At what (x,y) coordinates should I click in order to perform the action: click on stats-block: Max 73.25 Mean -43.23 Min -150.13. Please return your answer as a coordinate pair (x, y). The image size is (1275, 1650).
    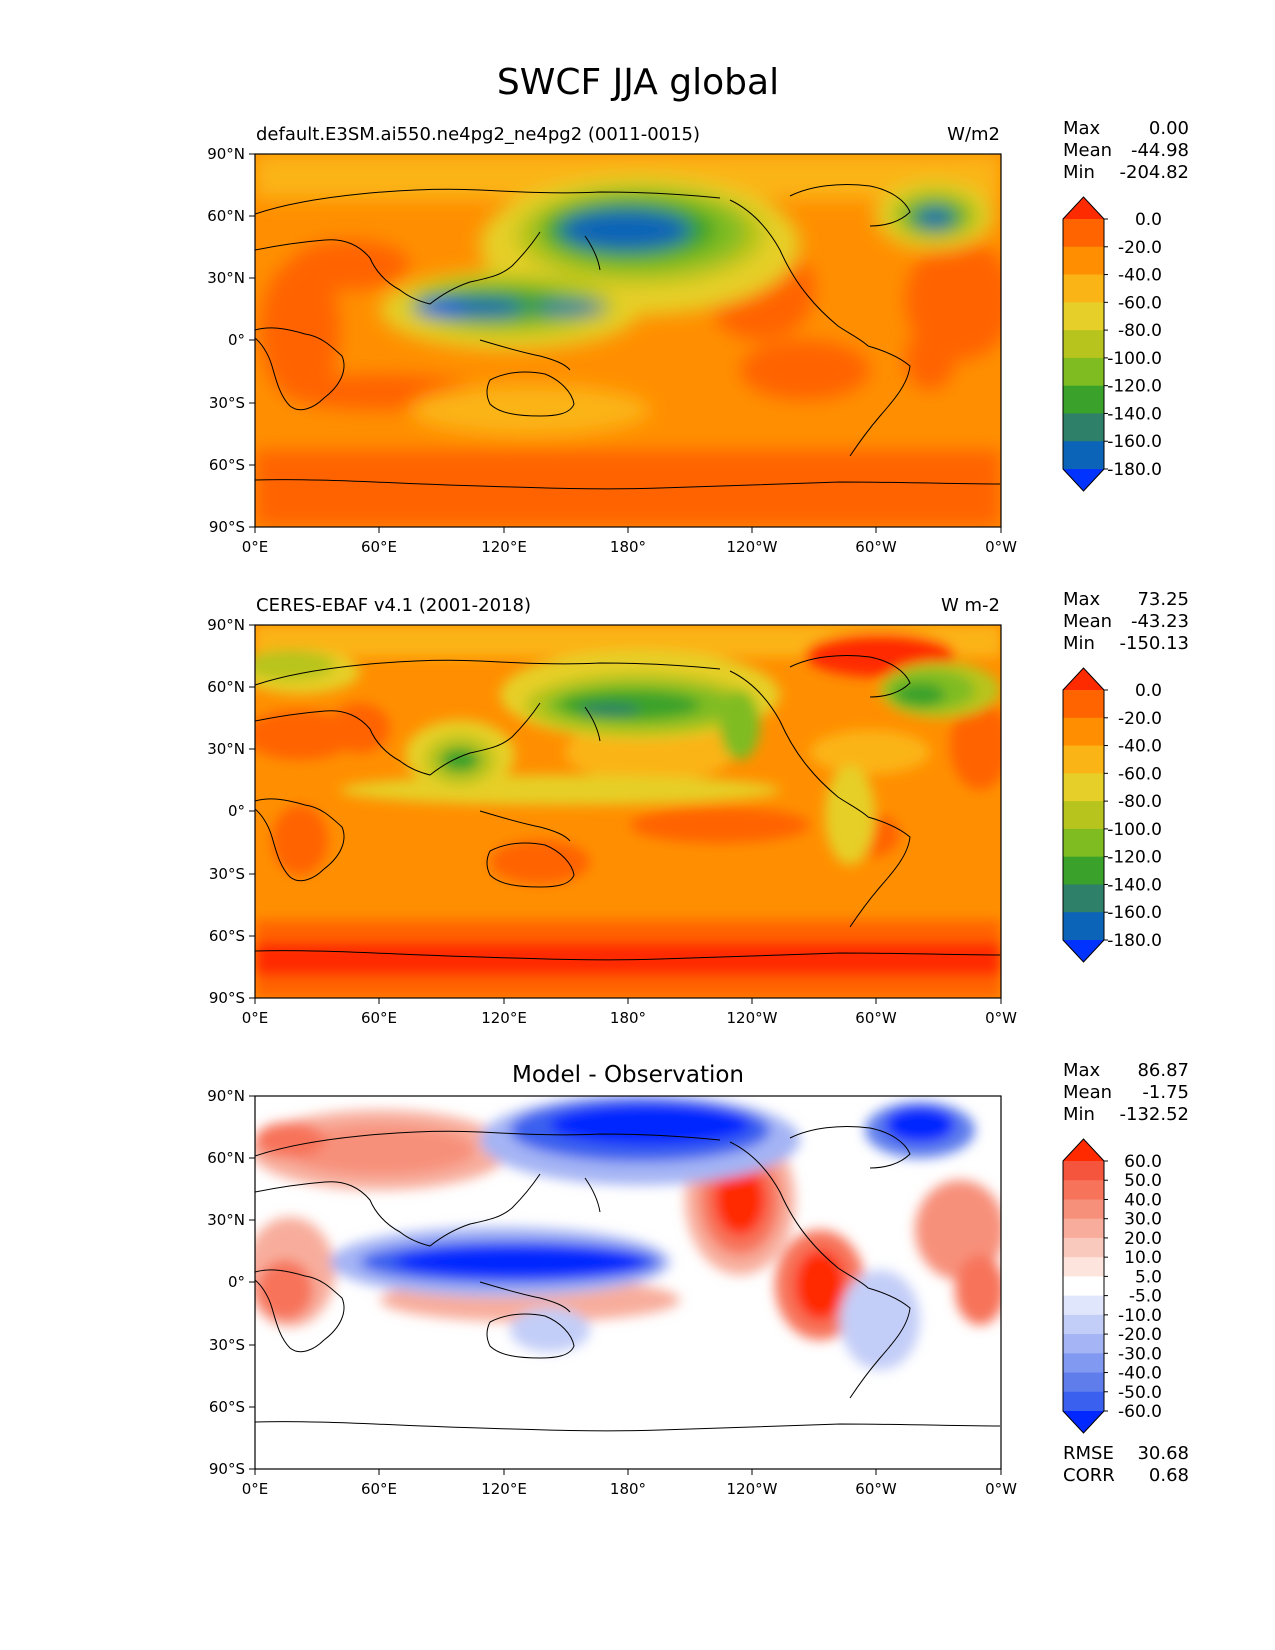
    Looking at the image, I should click on (1126, 621).